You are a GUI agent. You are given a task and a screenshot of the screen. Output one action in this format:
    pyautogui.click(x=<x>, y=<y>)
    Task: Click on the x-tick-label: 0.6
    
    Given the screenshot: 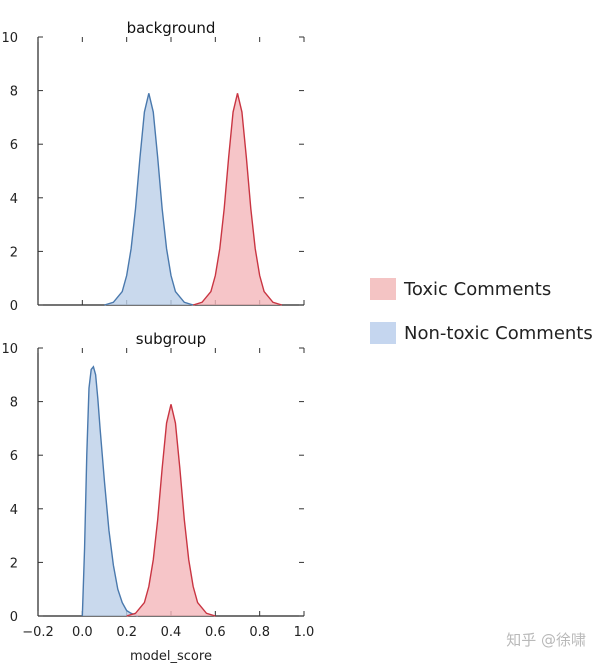 What is the action you would take?
    pyautogui.click(x=215, y=632)
    